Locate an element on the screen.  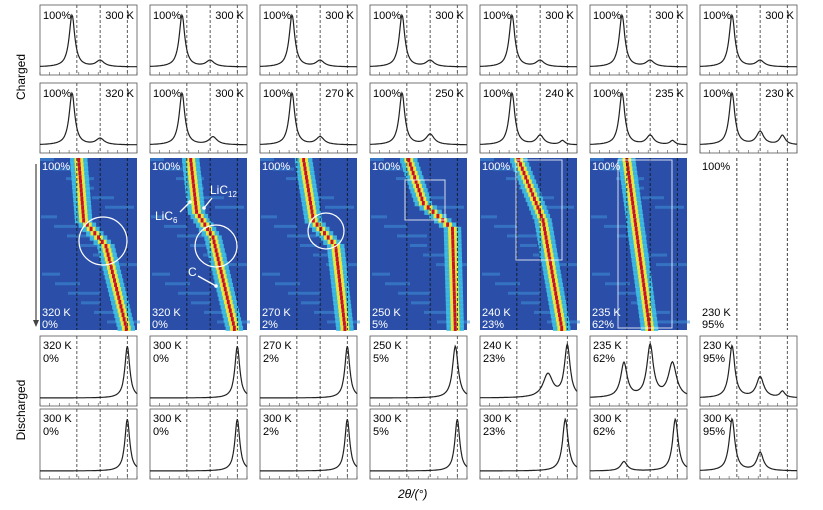
discharged1-temp-label: 320 K is located at coordinates (57, 346).